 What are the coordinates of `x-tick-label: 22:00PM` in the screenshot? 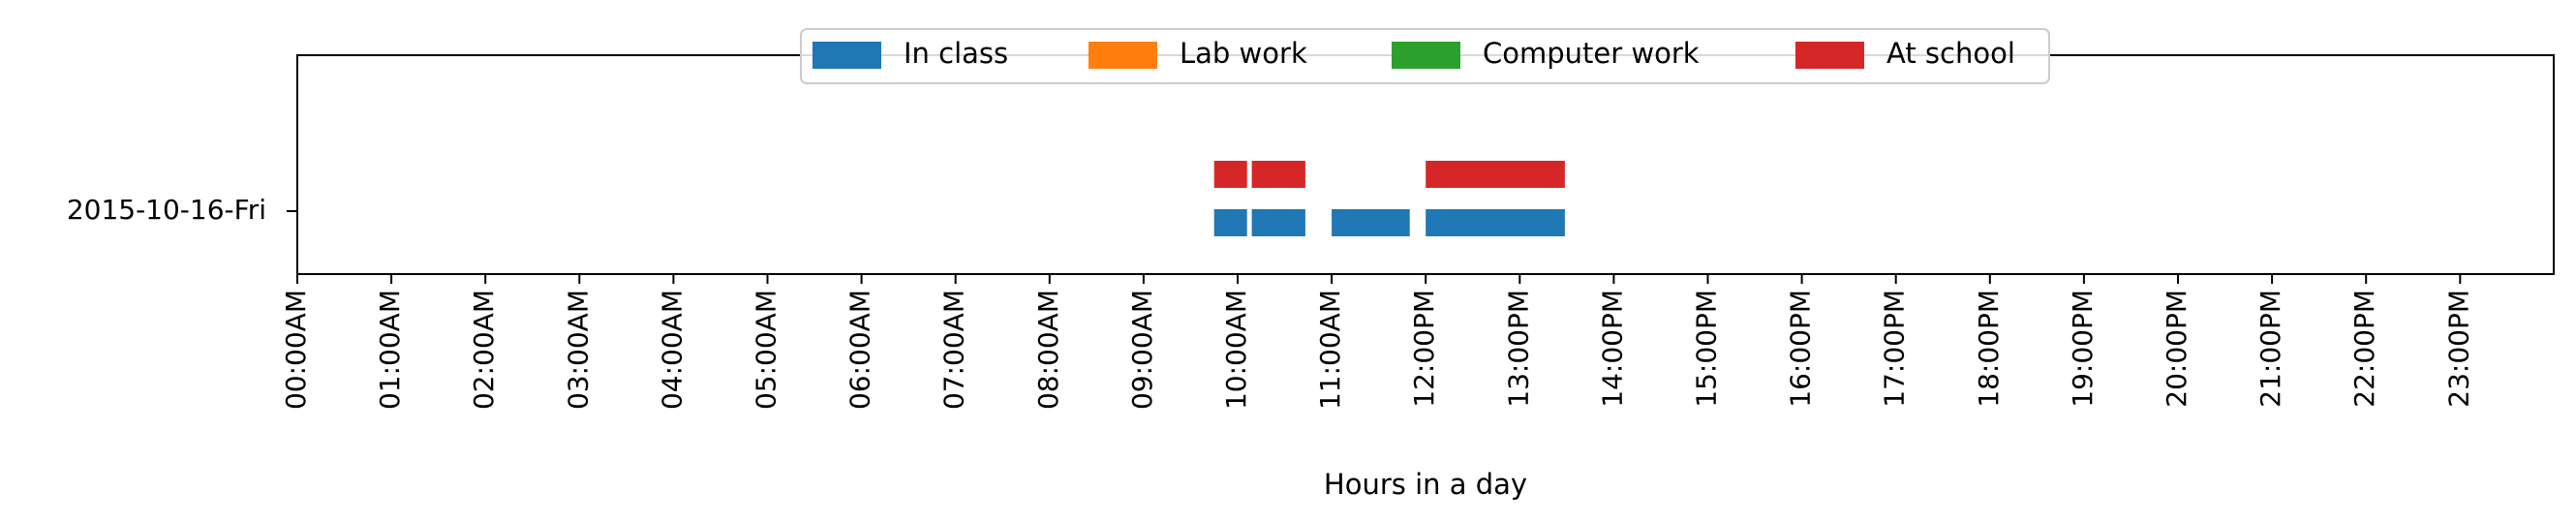 It's located at (2364, 349).